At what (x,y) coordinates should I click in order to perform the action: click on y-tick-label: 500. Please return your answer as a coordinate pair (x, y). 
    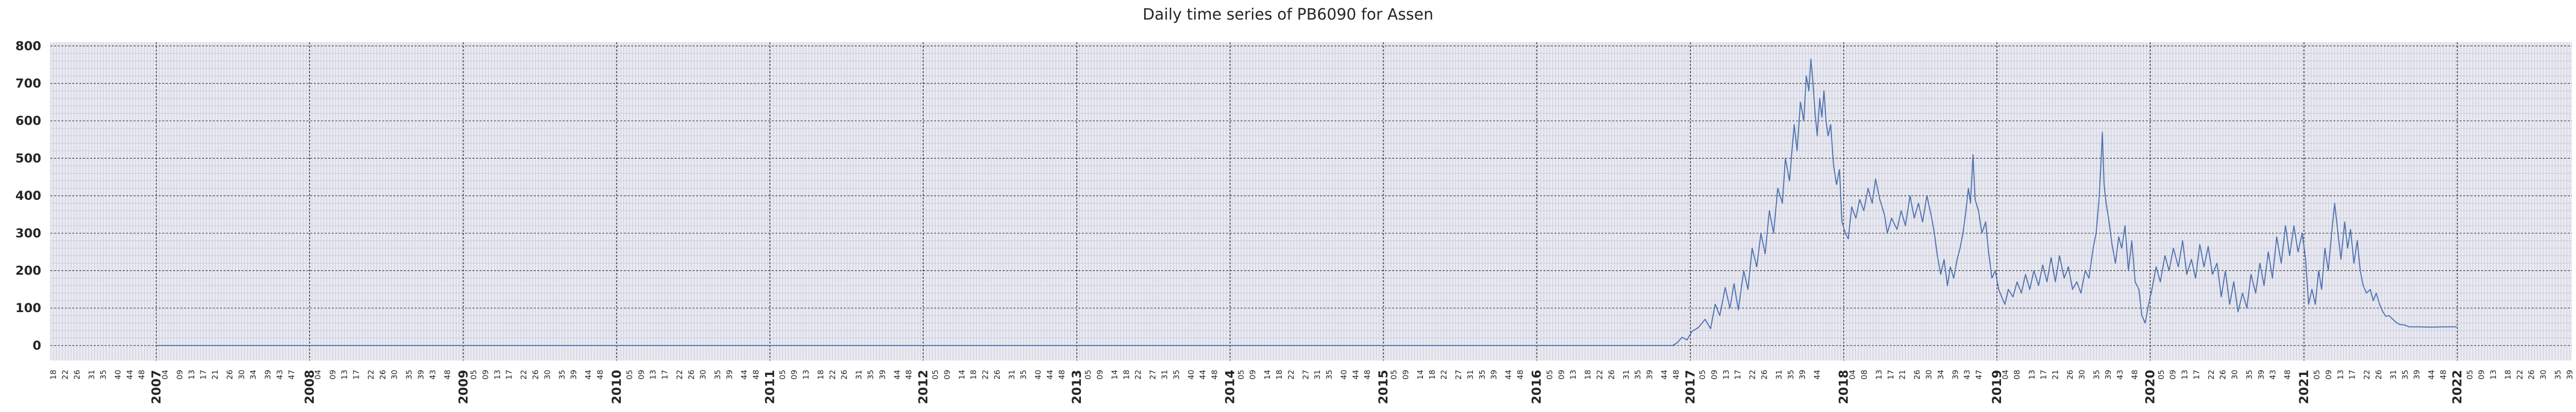
    Looking at the image, I should click on (28, 158).